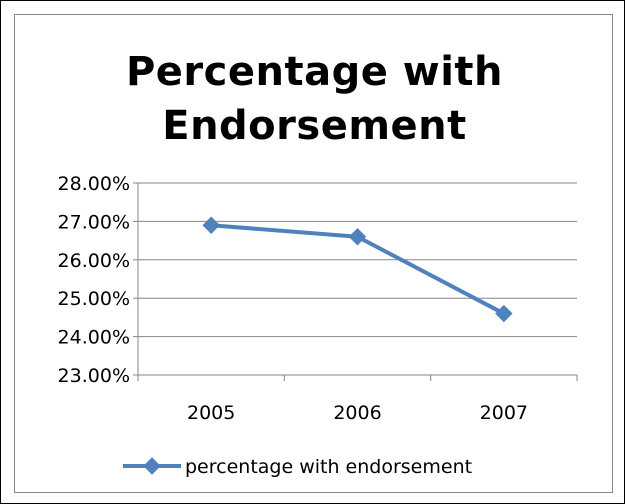 The height and width of the screenshot is (504, 625). What do you see at coordinates (357, 413) in the screenshot?
I see `x-tick-label-2006: 2006` at bounding box center [357, 413].